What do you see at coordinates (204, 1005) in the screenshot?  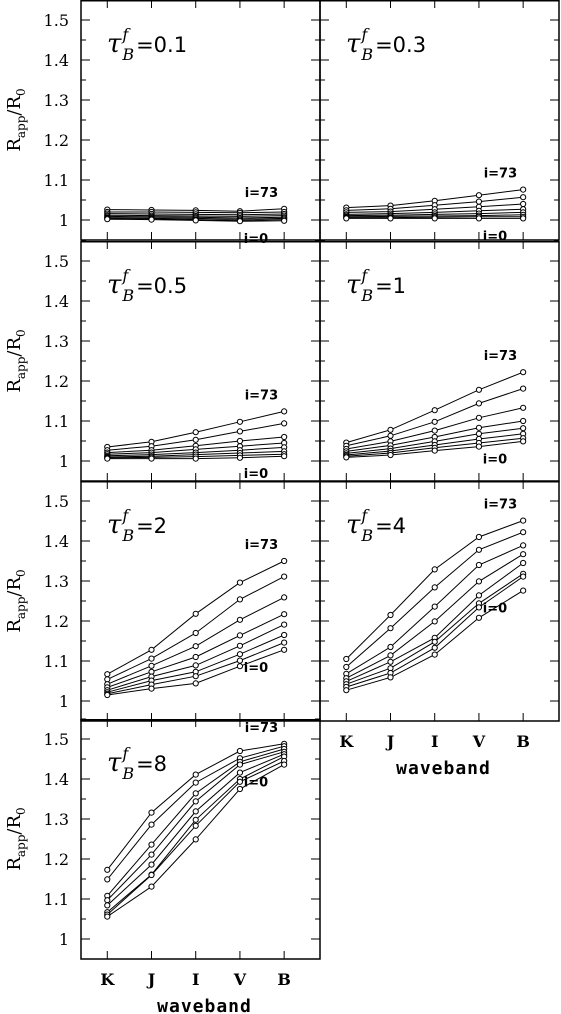 I see `x-axis-title: waveband` at bounding box center [204, 1005].